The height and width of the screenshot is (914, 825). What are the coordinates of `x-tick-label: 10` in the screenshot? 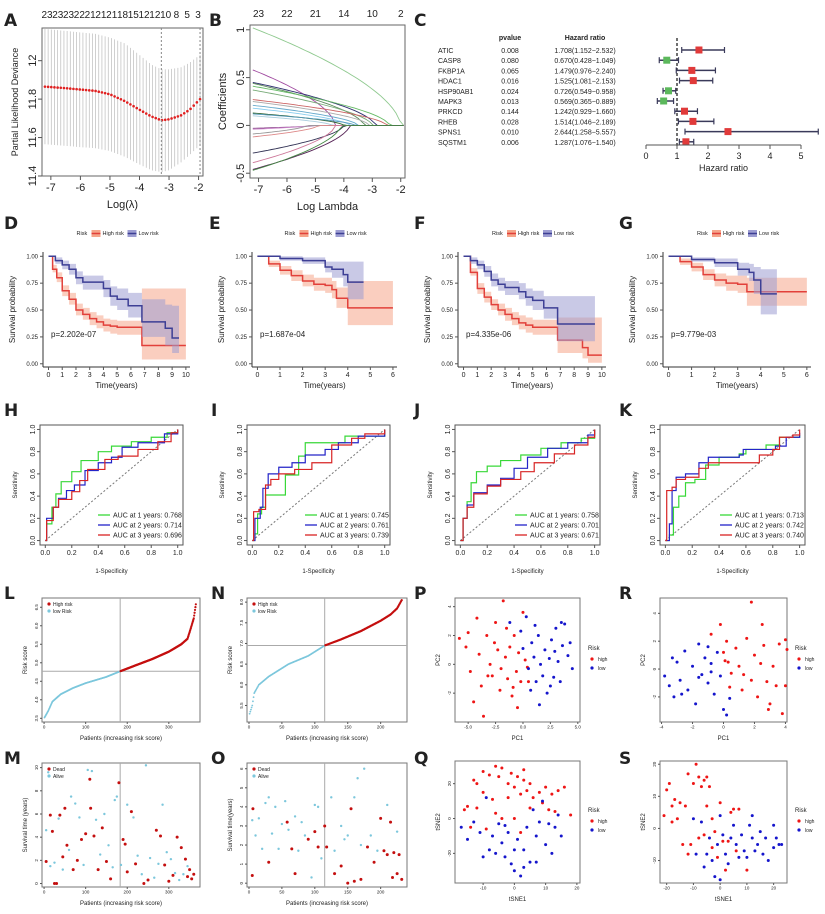 It's located at (546, 888).